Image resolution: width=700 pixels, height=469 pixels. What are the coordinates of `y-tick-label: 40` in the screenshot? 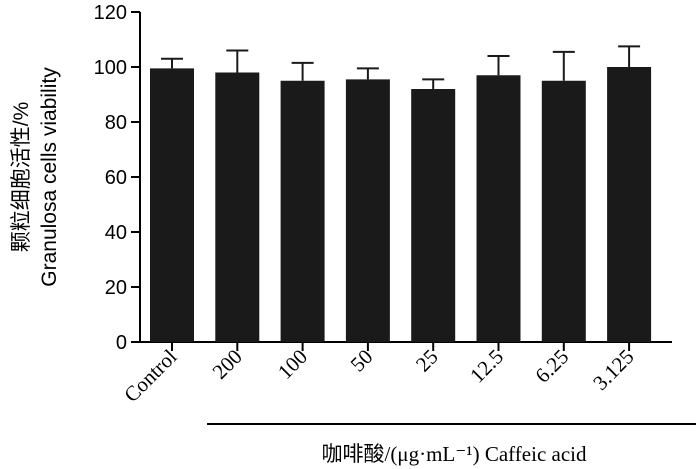 It's located at (116, 233).